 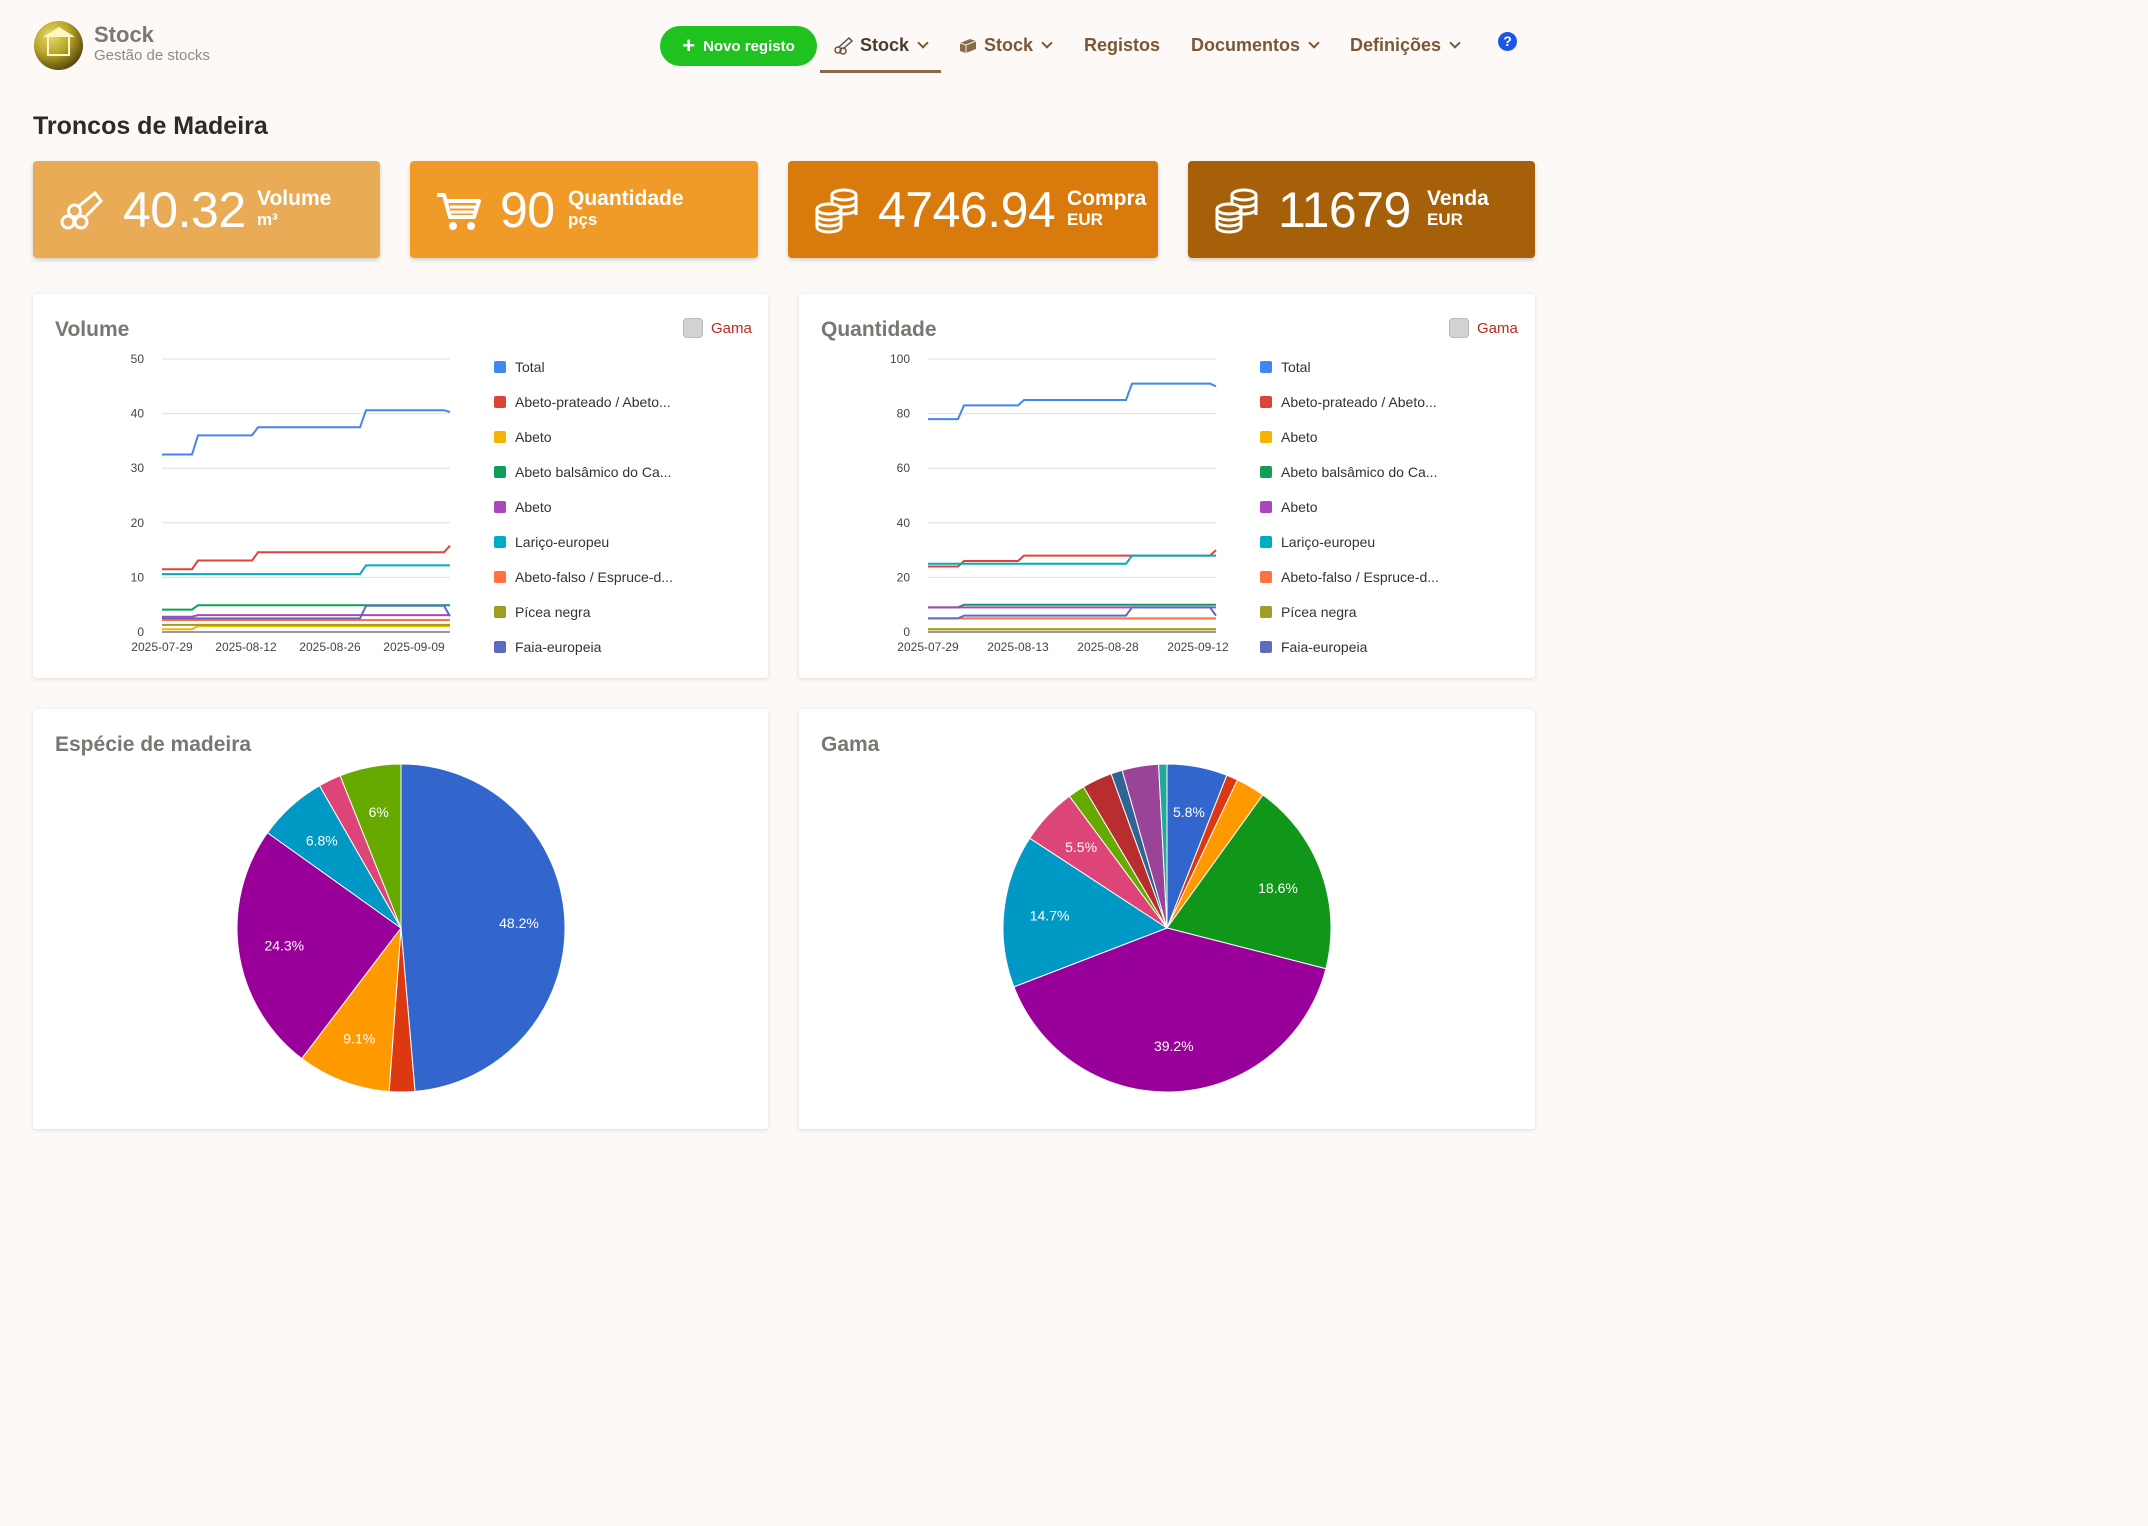 I want to click on kpi-unit: m³, so click(x=267, y=219).